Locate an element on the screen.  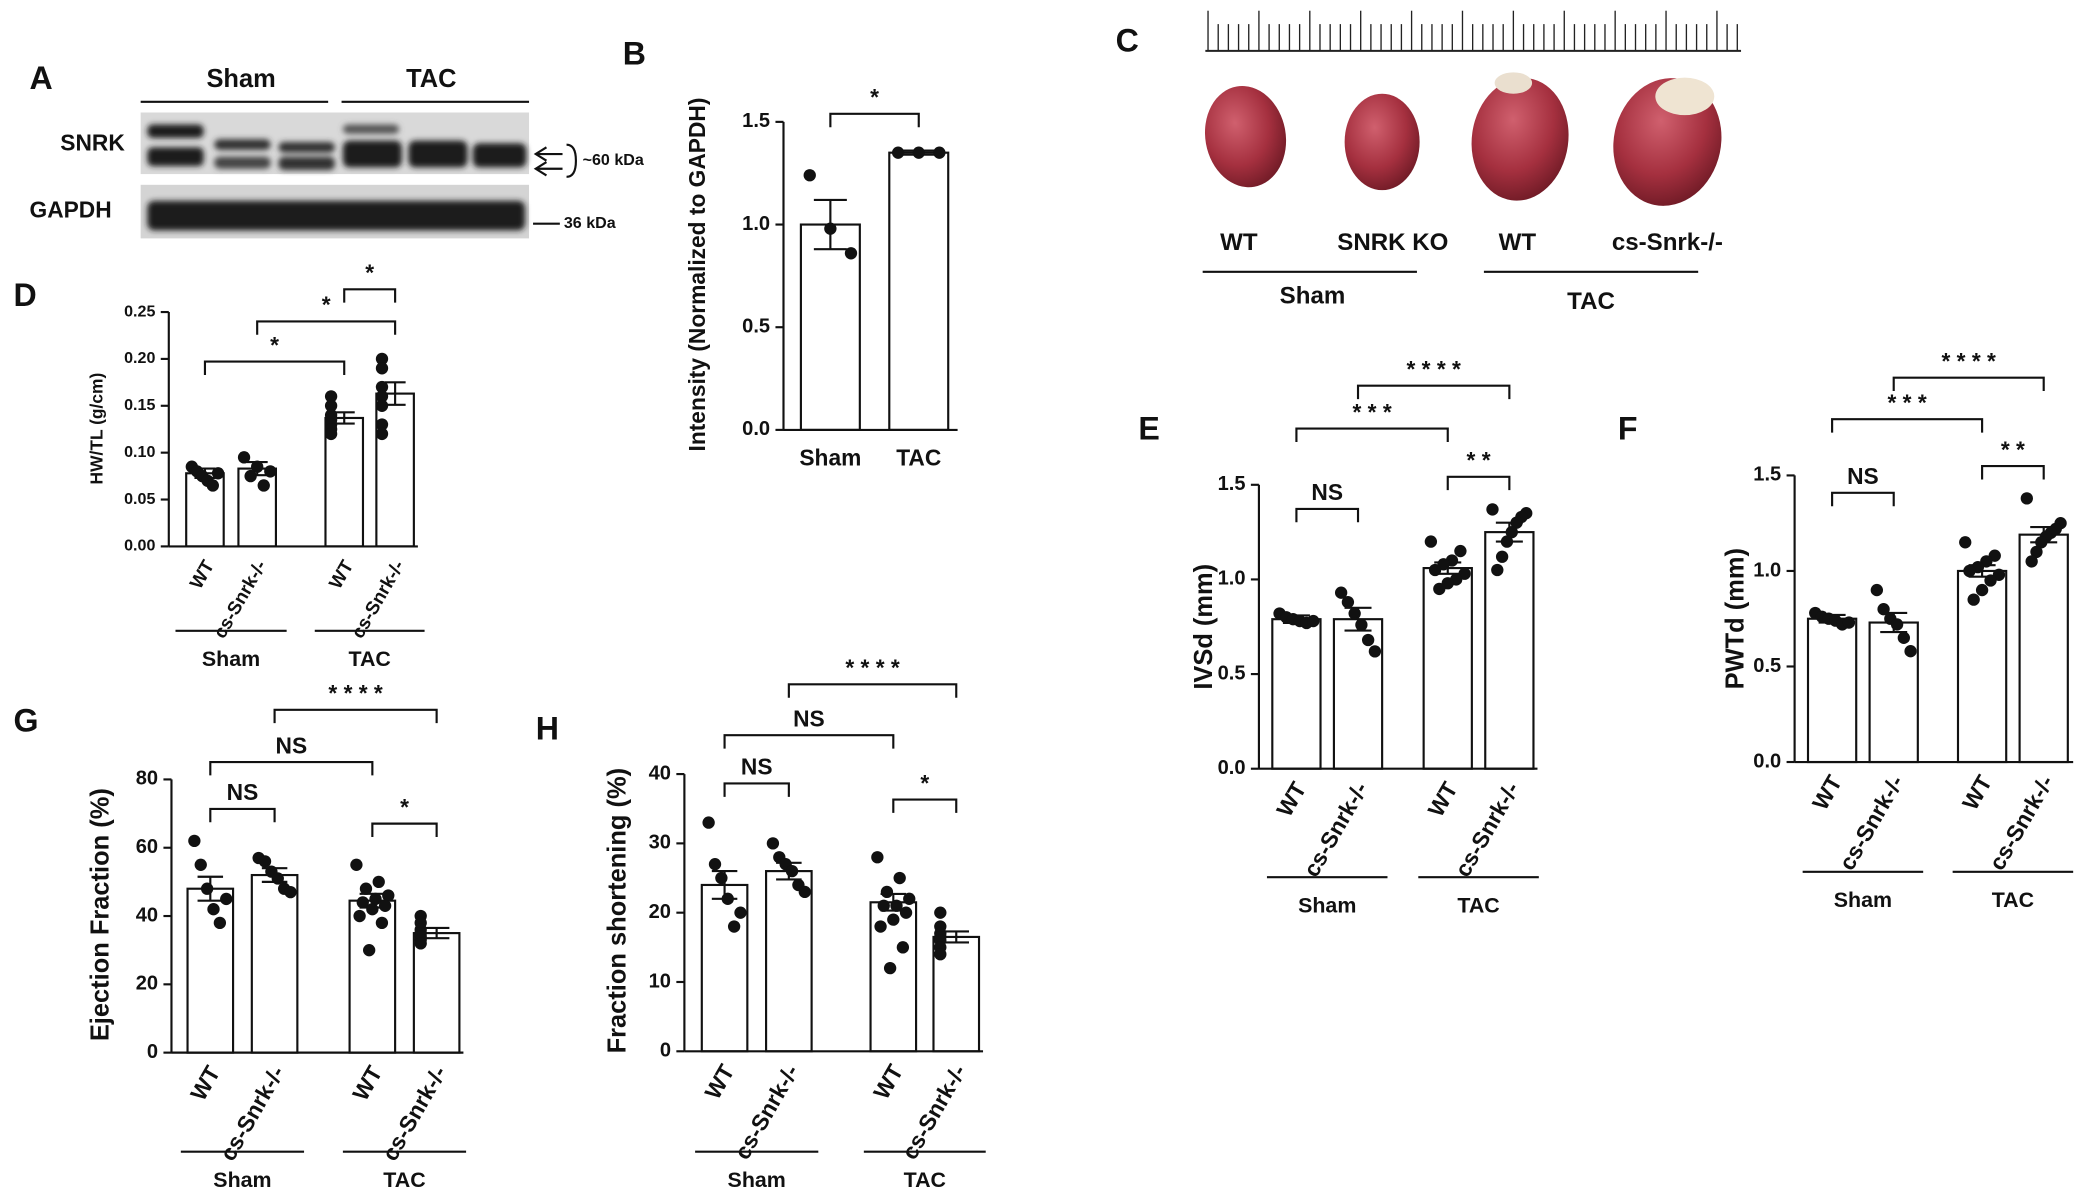
y-tick-label: 1.5 is located at coordinates (756, 121).